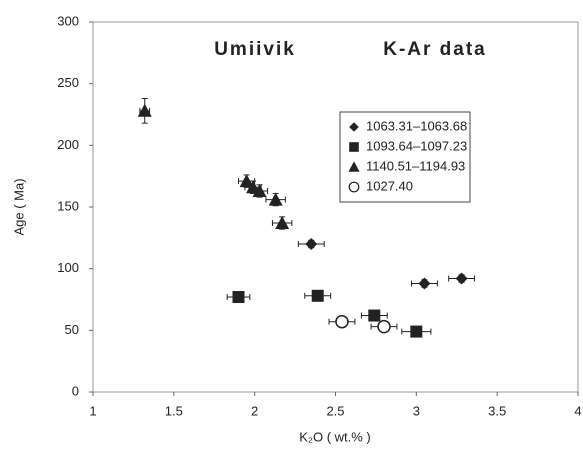  Describe the element at coordinates (497, 410) in the screenshot. I see `x-tick-label: 3.5` at that location.